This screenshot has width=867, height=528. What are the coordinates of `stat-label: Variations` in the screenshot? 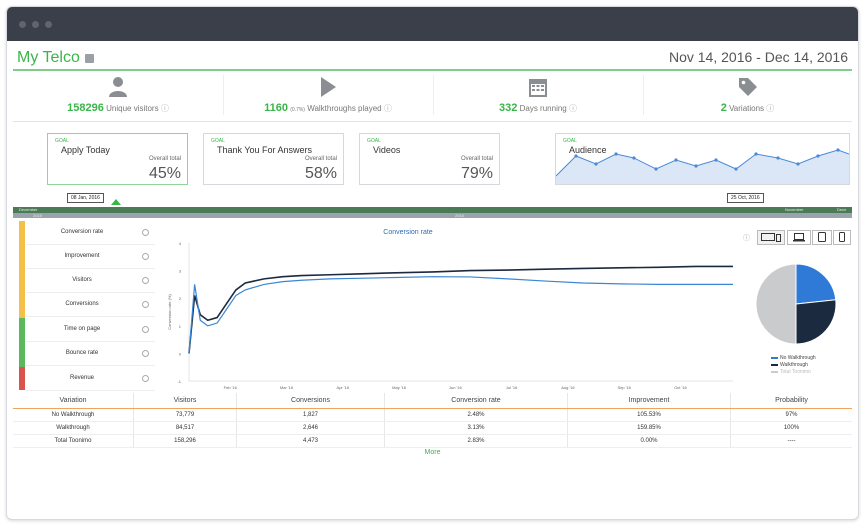 It's located at (747, 108).